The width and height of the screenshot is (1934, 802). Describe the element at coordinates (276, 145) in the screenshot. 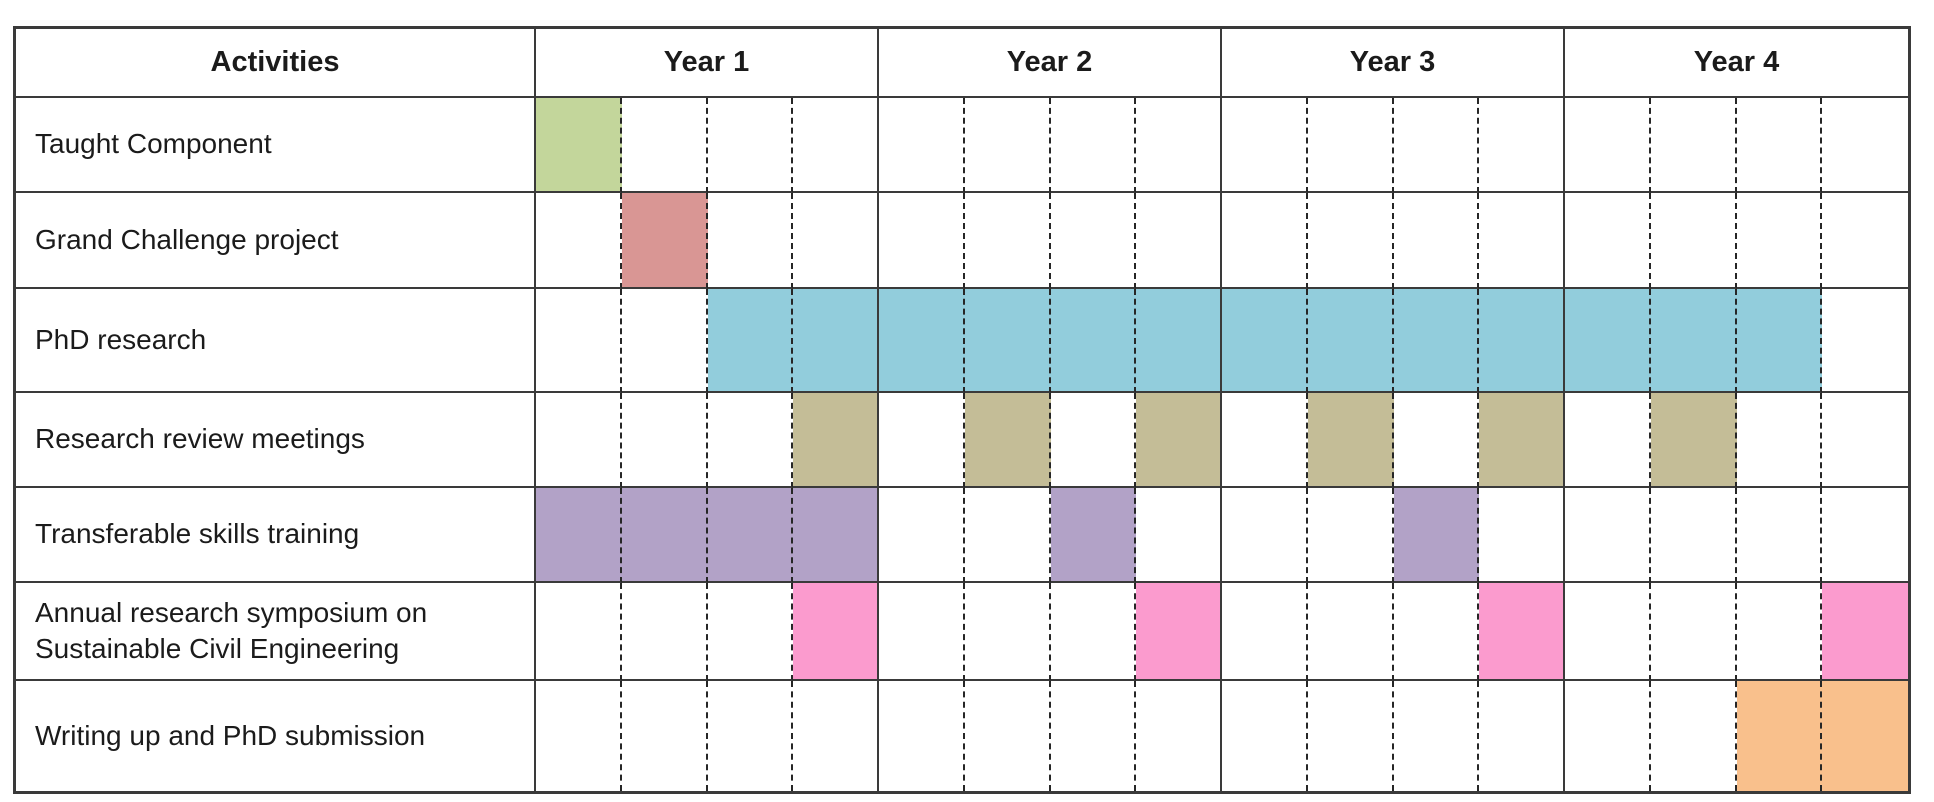

I see `activity-label: Taught Component` at that location.